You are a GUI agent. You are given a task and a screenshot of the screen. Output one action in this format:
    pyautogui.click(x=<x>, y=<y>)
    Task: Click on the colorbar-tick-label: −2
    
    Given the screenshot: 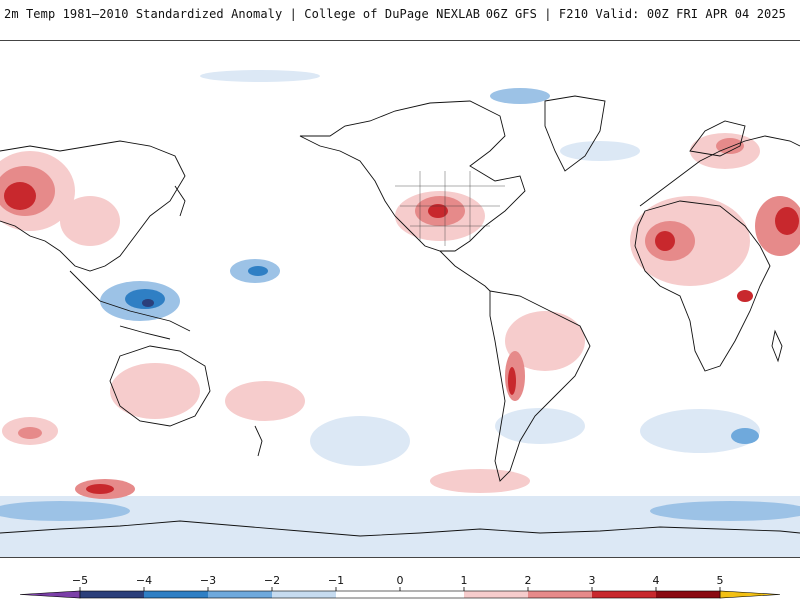 What is the action you would take?
    pyautogui.click(x=272, y=580)
    